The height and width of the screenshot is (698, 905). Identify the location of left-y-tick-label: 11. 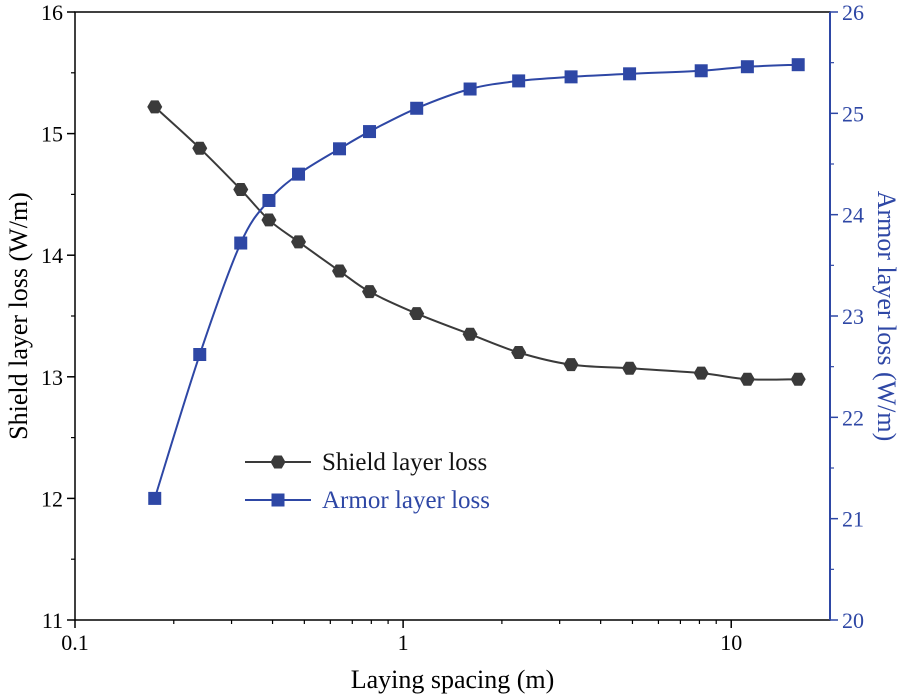
(52, 620).